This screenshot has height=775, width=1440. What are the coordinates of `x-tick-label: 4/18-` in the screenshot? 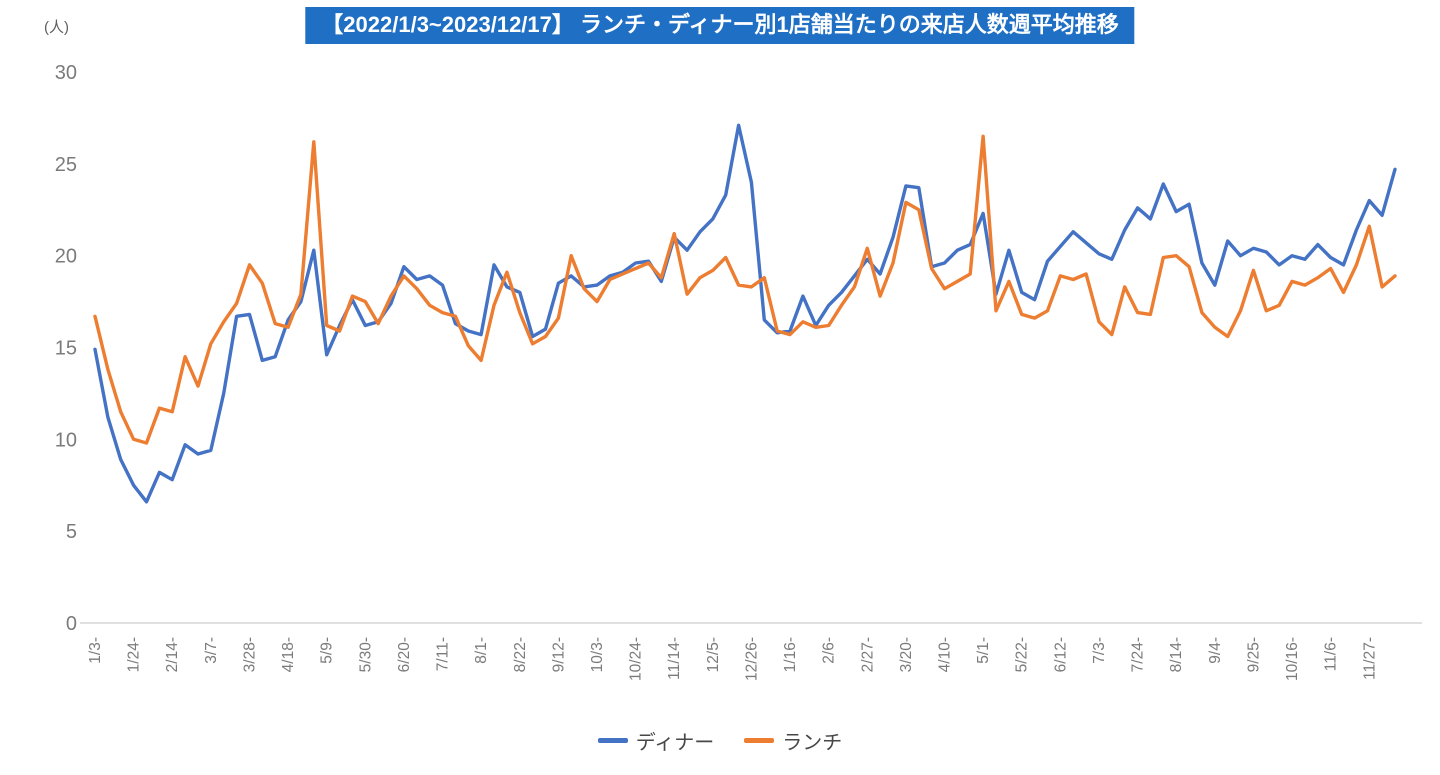 It's located at (288, 654).